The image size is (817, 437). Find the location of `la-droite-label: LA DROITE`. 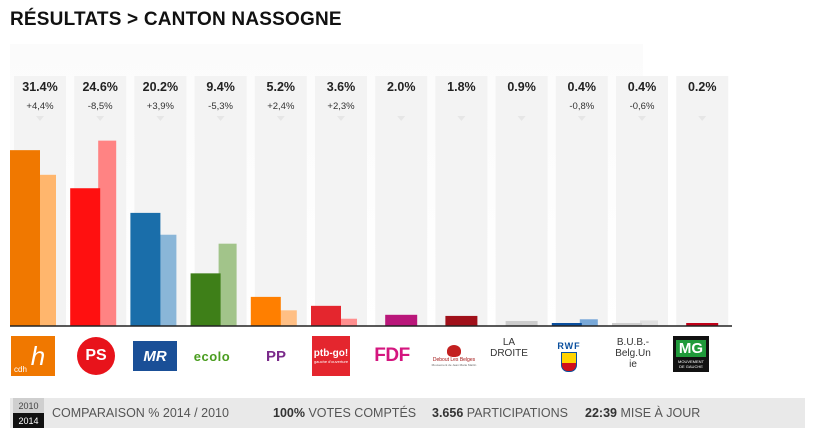

la-droite-label: LA DROITE is located at coordinates (509, 356).